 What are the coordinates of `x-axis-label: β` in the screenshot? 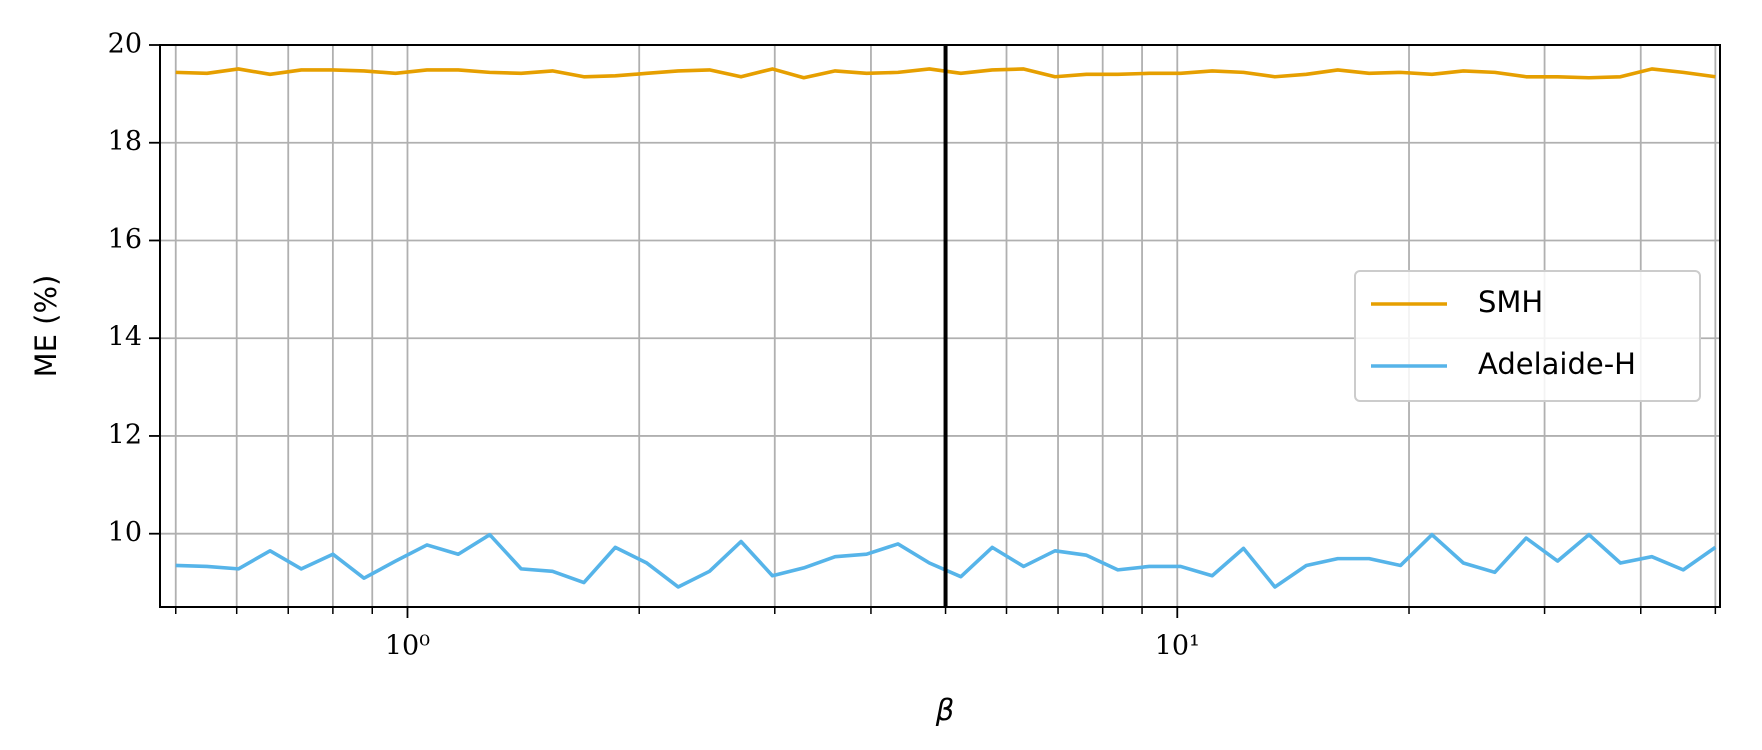 It's located at (945, 710).